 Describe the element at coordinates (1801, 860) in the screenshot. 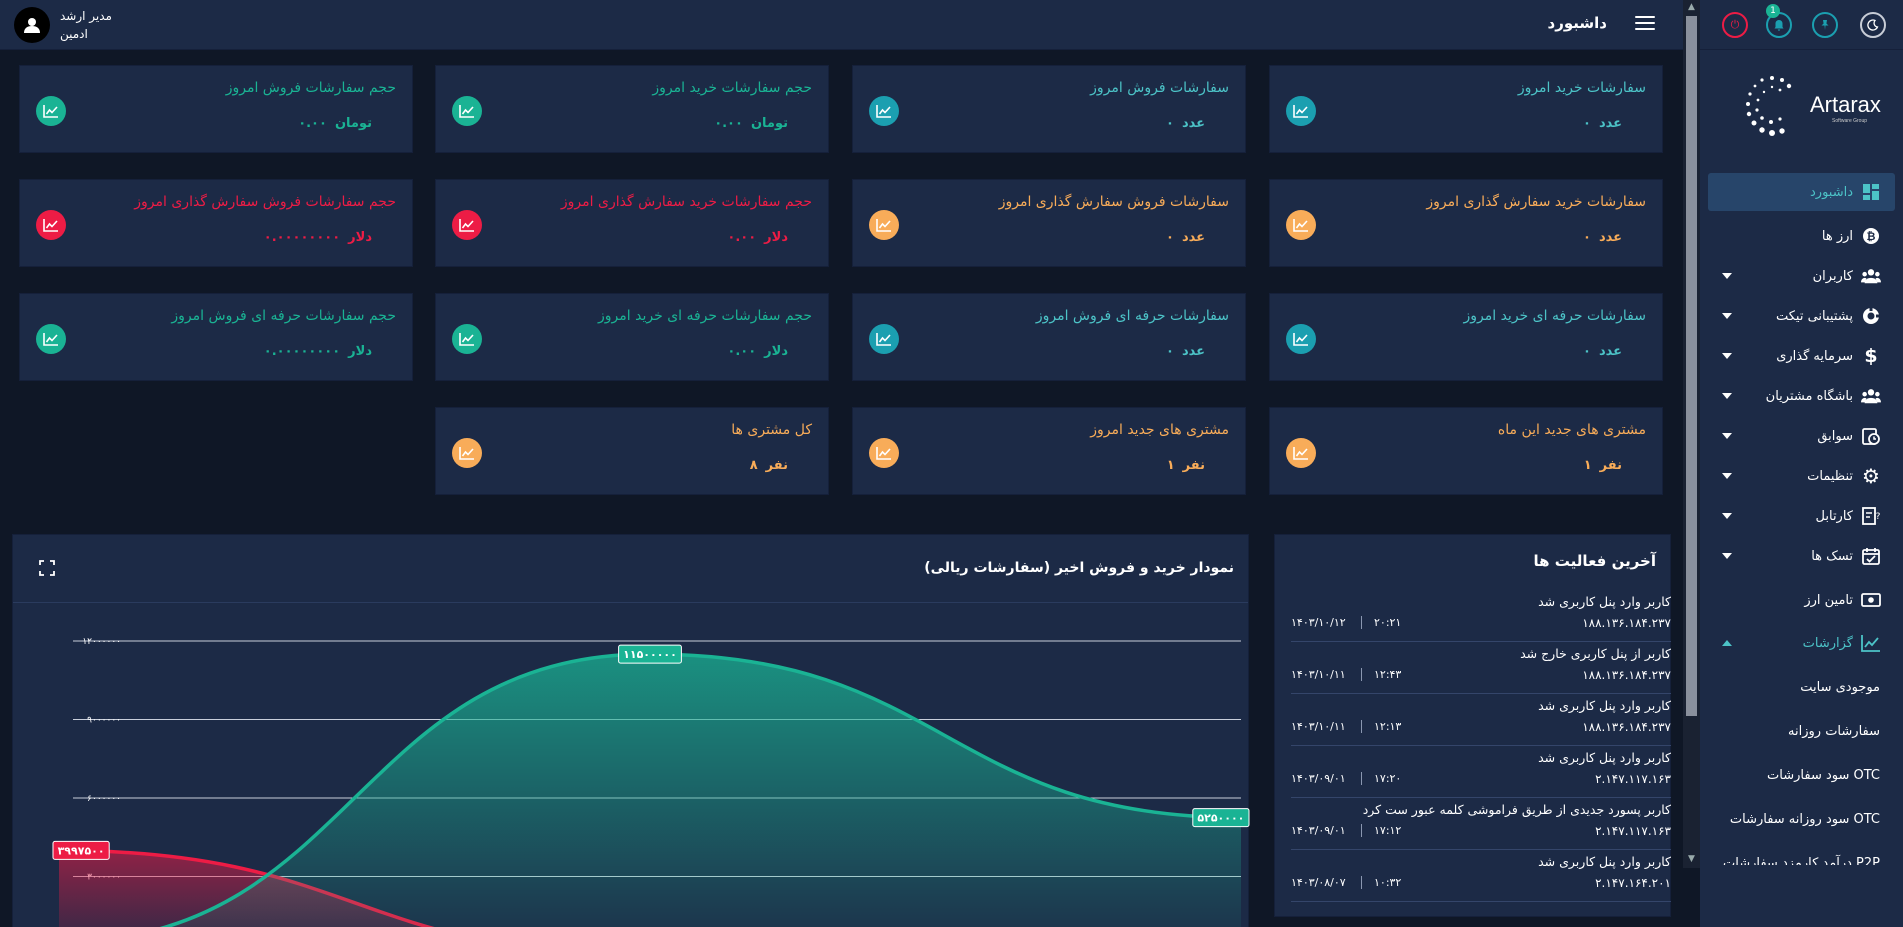

I see `sub-item-p2p-fee-income: درآمد کارمزد سفارشات P2P` at that location.